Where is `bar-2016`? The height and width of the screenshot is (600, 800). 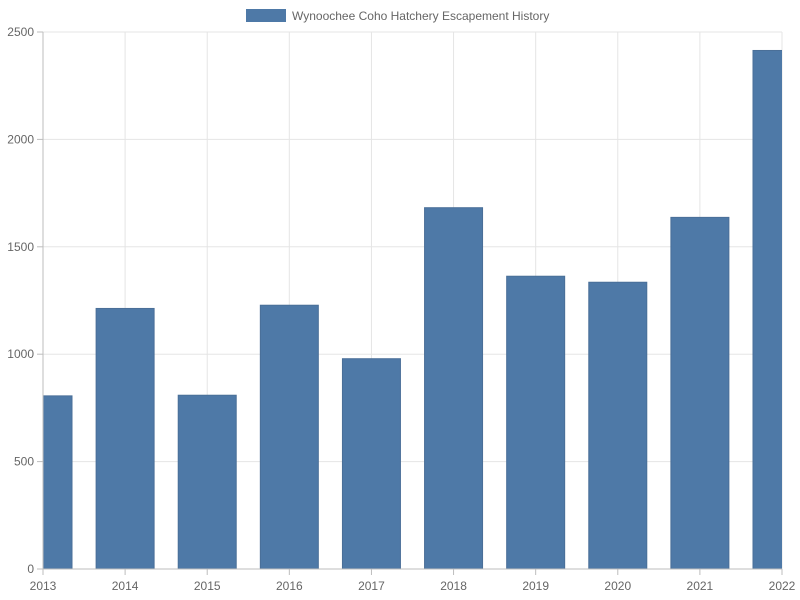
bar-2016 is located at coordinates (289, 436).